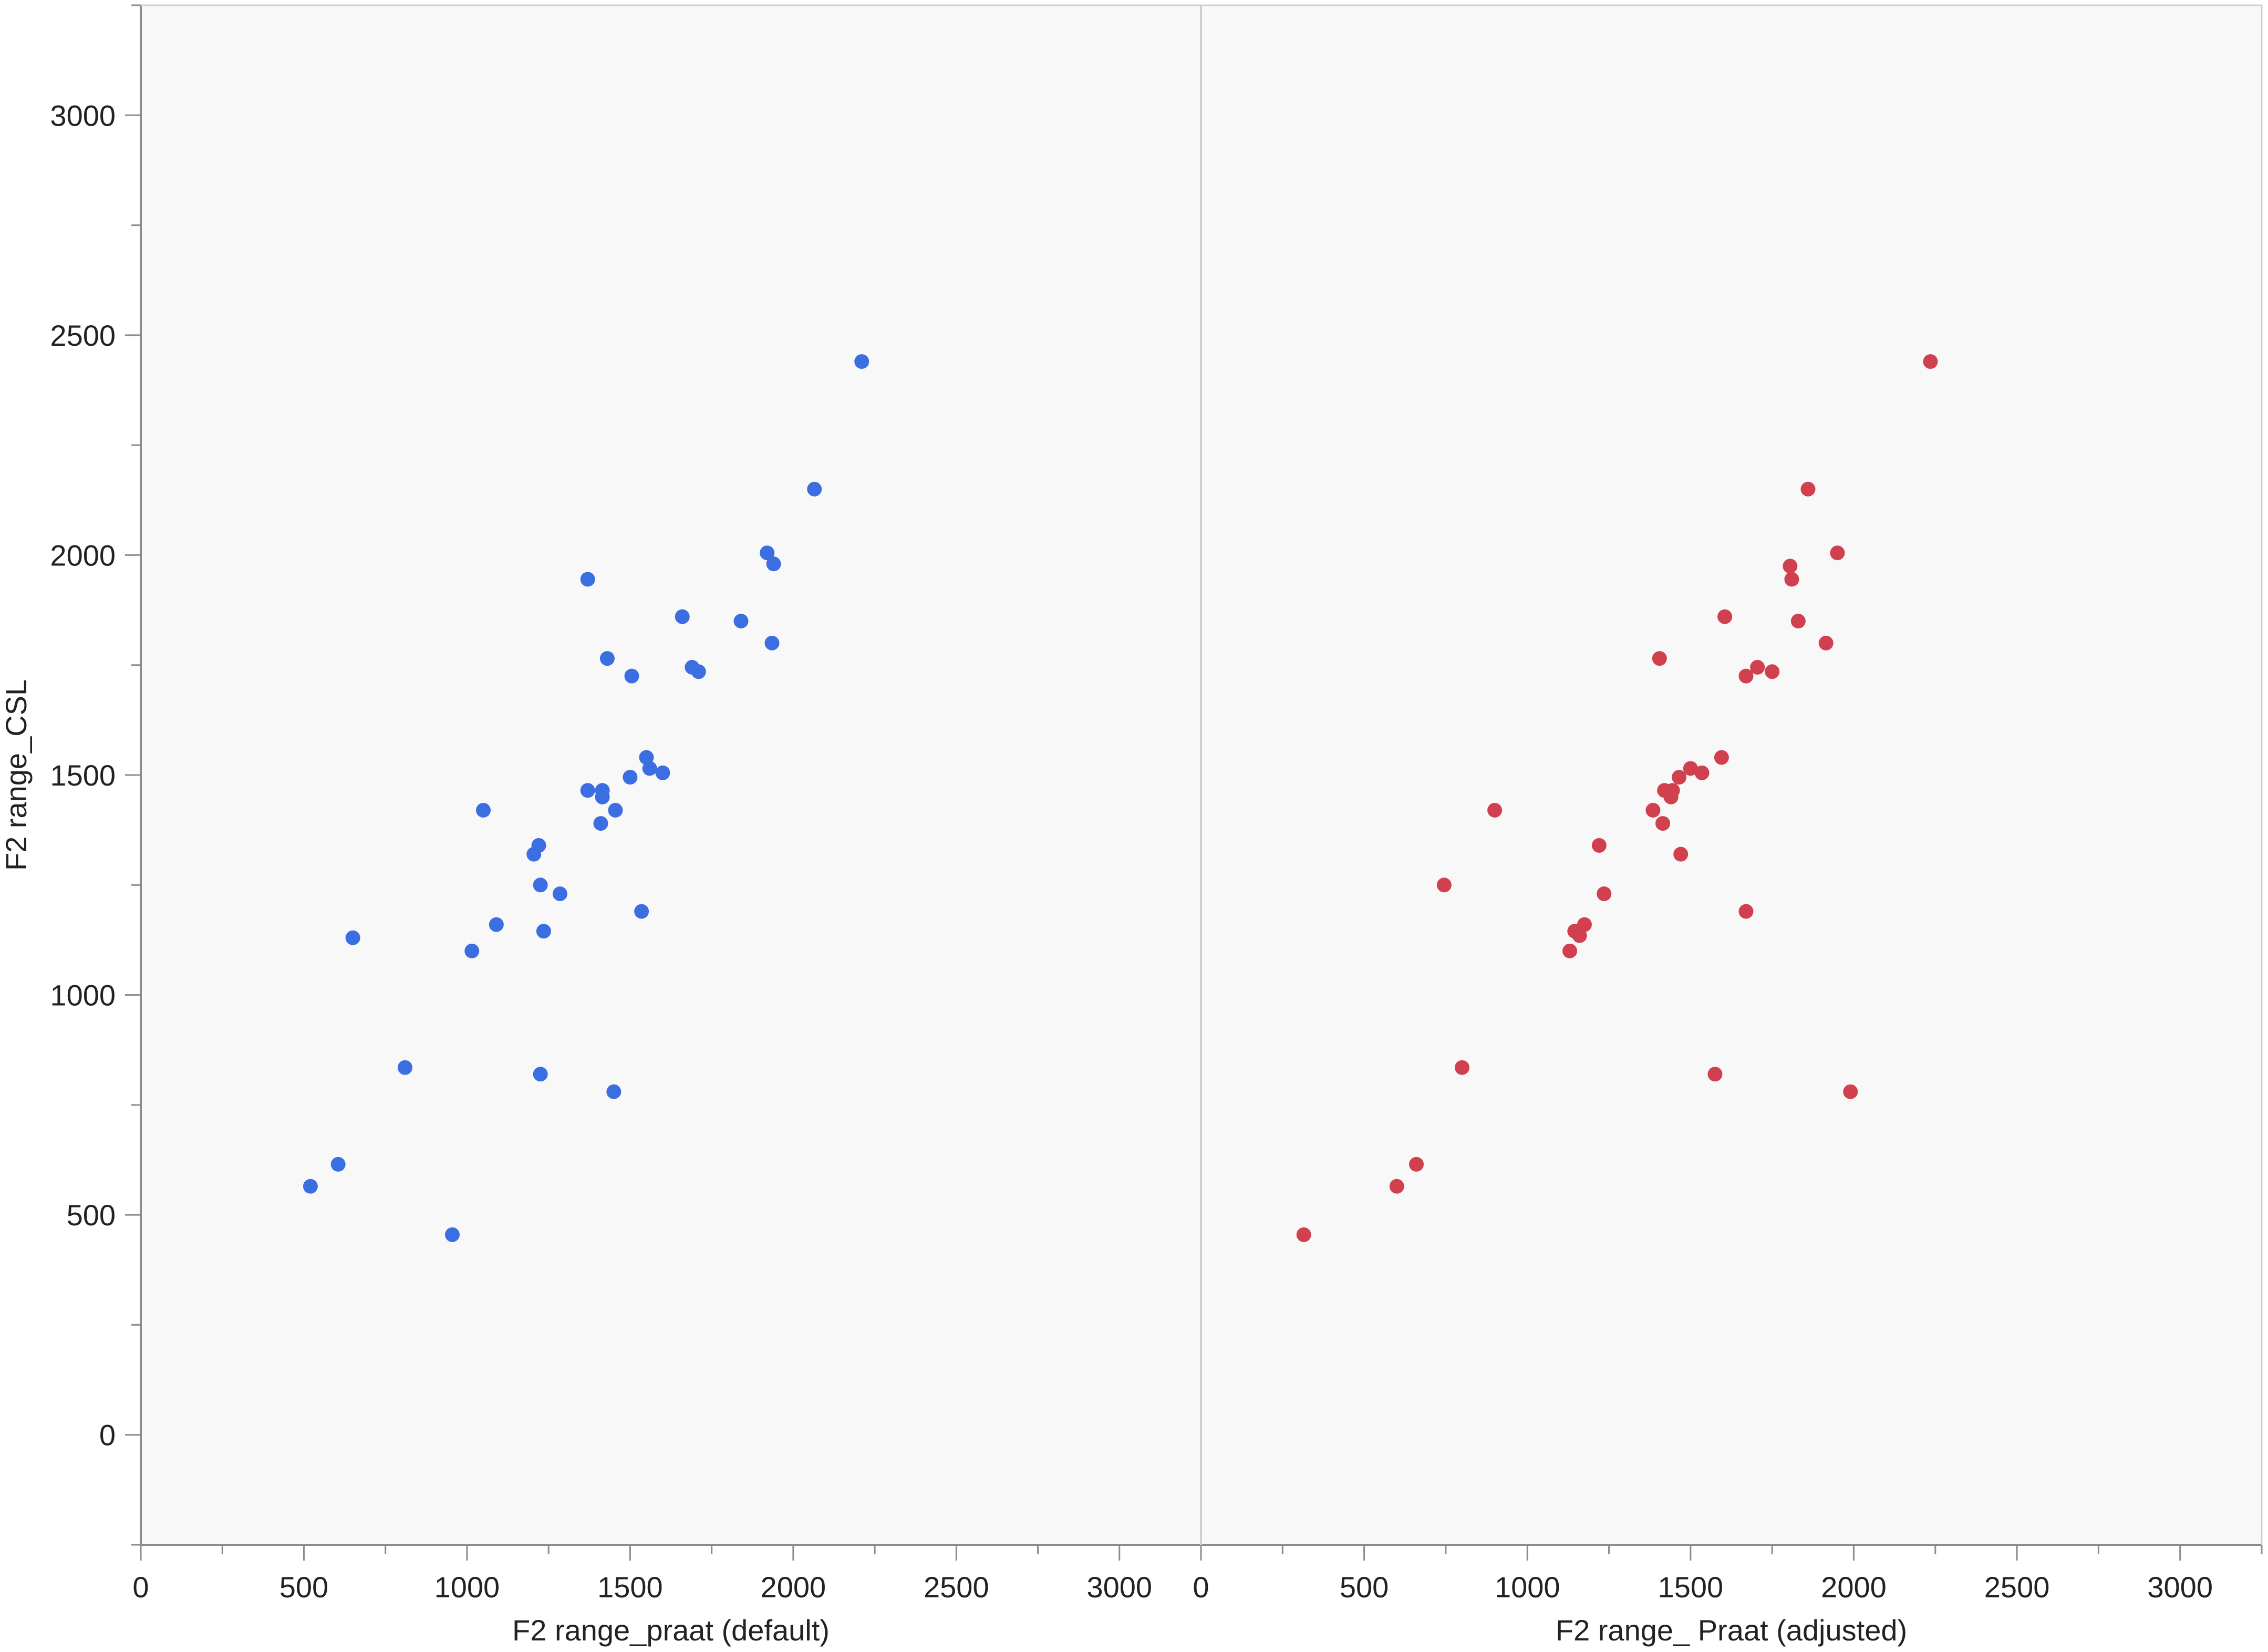 This screenshot has width=2268, height=1652. I want to click on y-axis-title: F2 range_CSL, so click(16, 775).